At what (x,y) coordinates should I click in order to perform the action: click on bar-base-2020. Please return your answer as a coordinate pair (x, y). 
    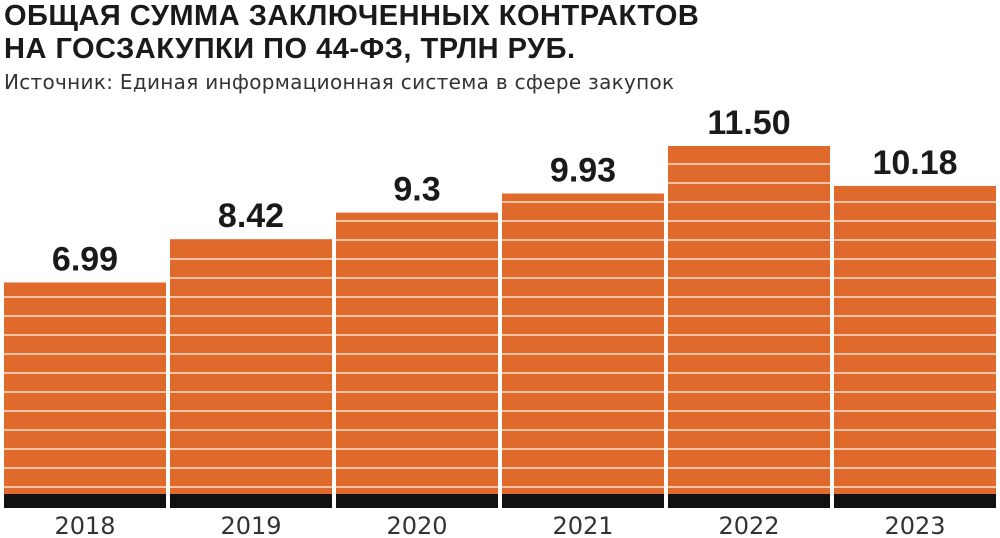
    Looking at the image, I should click on (417, 501).